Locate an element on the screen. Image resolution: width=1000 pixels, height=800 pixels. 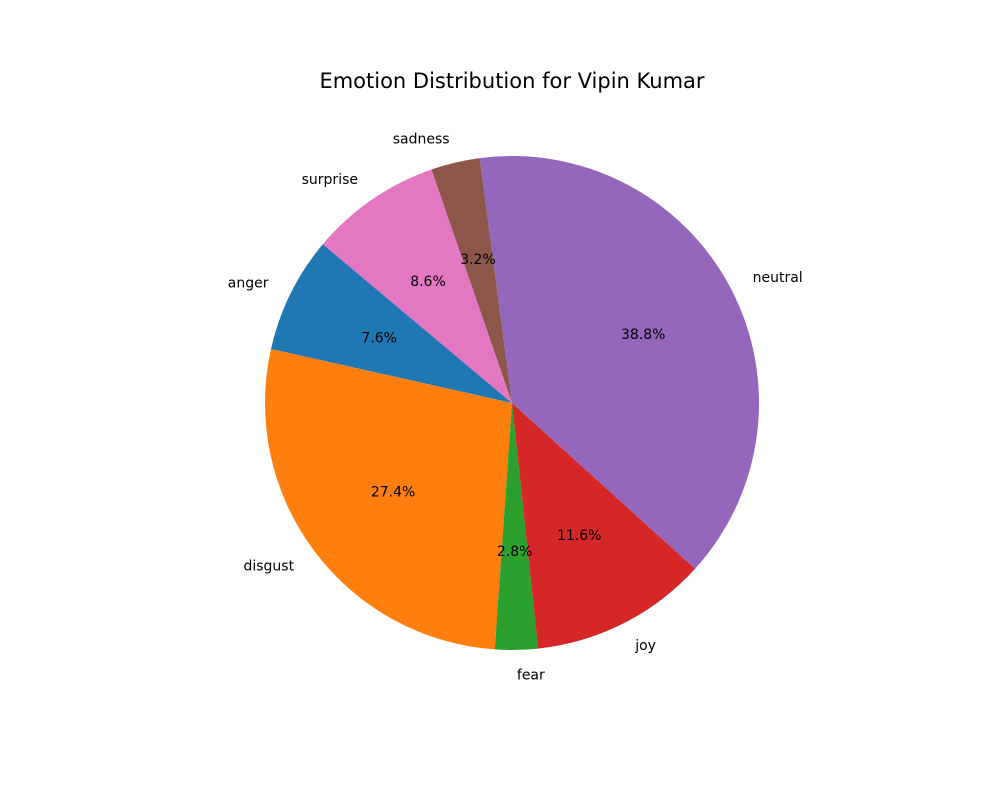
pie-slice-anger is located at coordinates (391, 323).